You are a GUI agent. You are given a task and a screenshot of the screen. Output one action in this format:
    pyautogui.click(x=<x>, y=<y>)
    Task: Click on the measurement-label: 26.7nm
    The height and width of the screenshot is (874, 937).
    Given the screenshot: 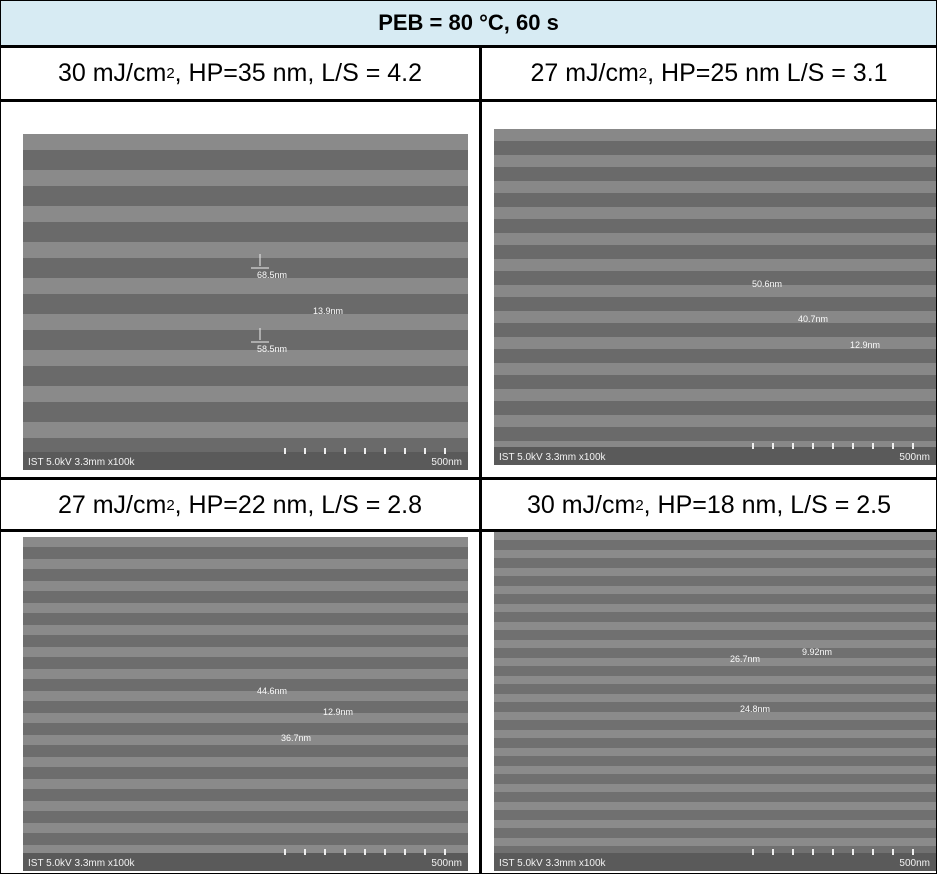 What is the action you would take?
    pyautogui.click(x=745, y=659)
    